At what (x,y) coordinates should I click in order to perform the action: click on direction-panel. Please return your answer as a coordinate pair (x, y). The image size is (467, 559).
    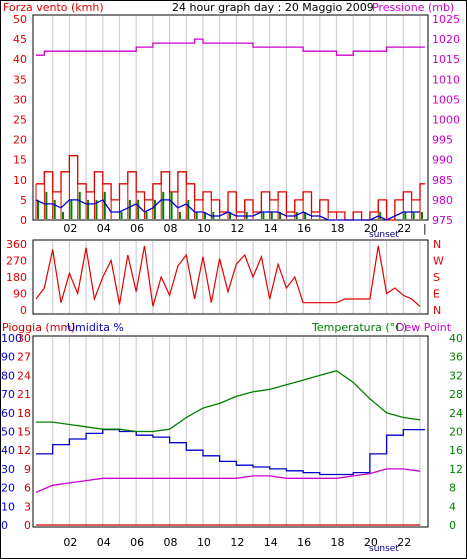
    Looking at the image, I should click on (230, 277).